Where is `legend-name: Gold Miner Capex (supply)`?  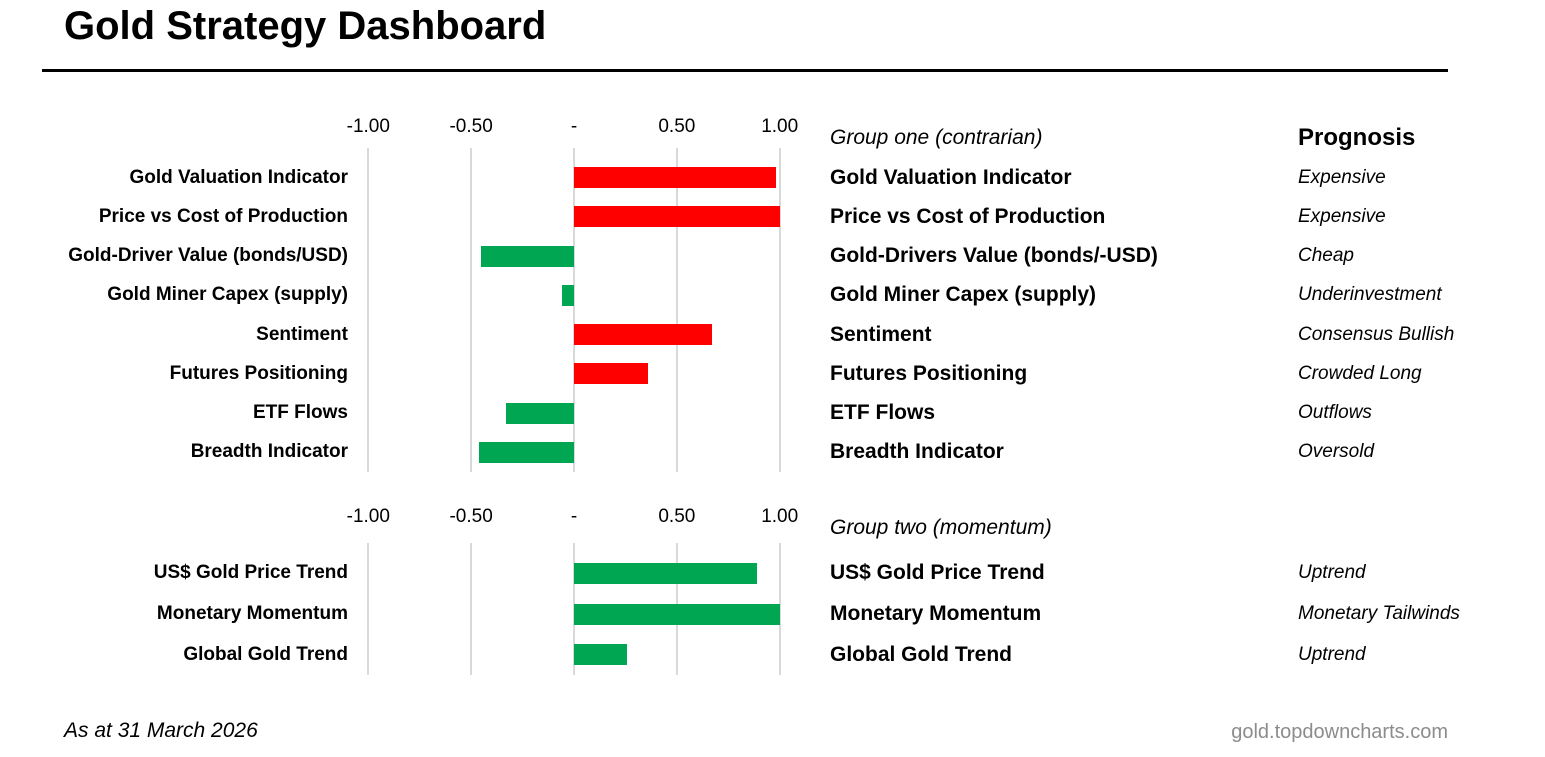
legend-name: Gold Miner Capex (supply) is located at coordinates (963, 295).